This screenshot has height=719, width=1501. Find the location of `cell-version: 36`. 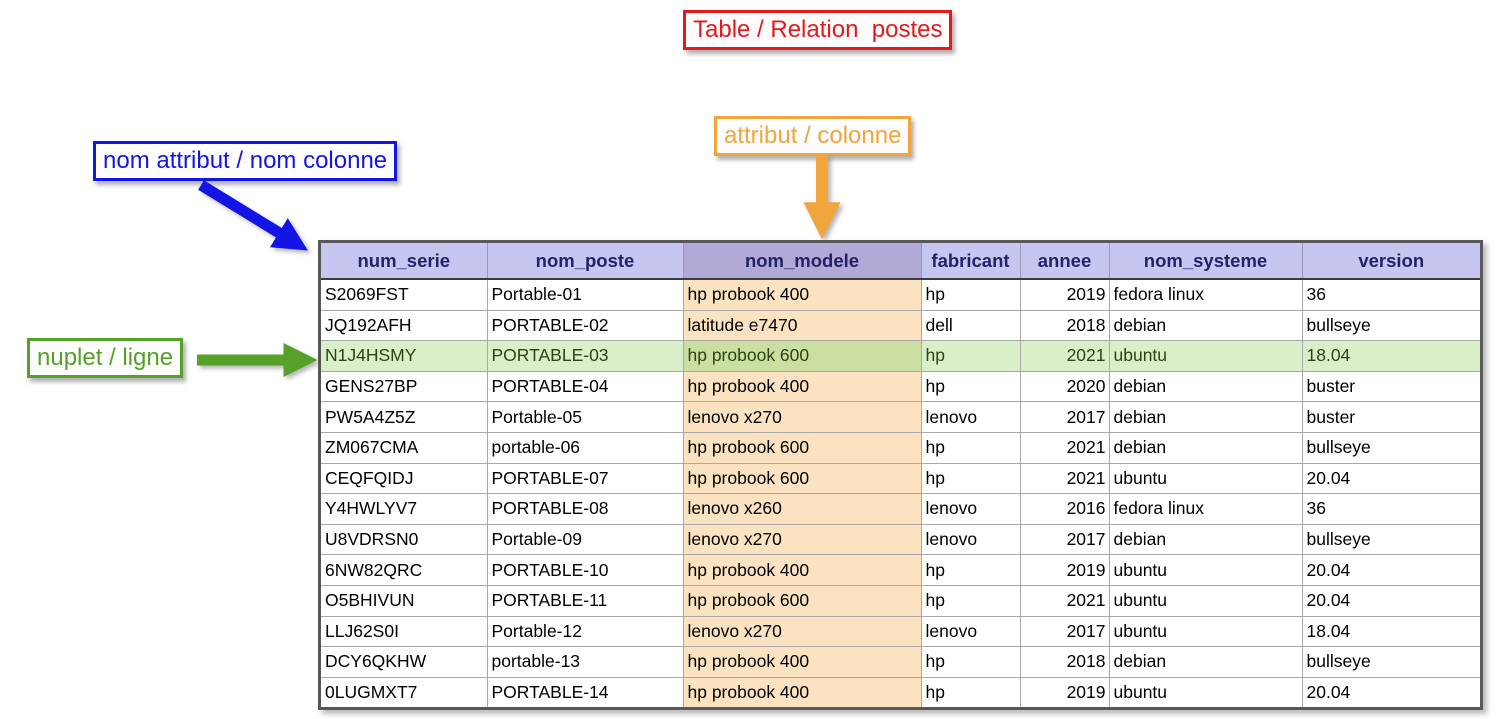

cell-version: 36 is located at coordinates (1390, 509).